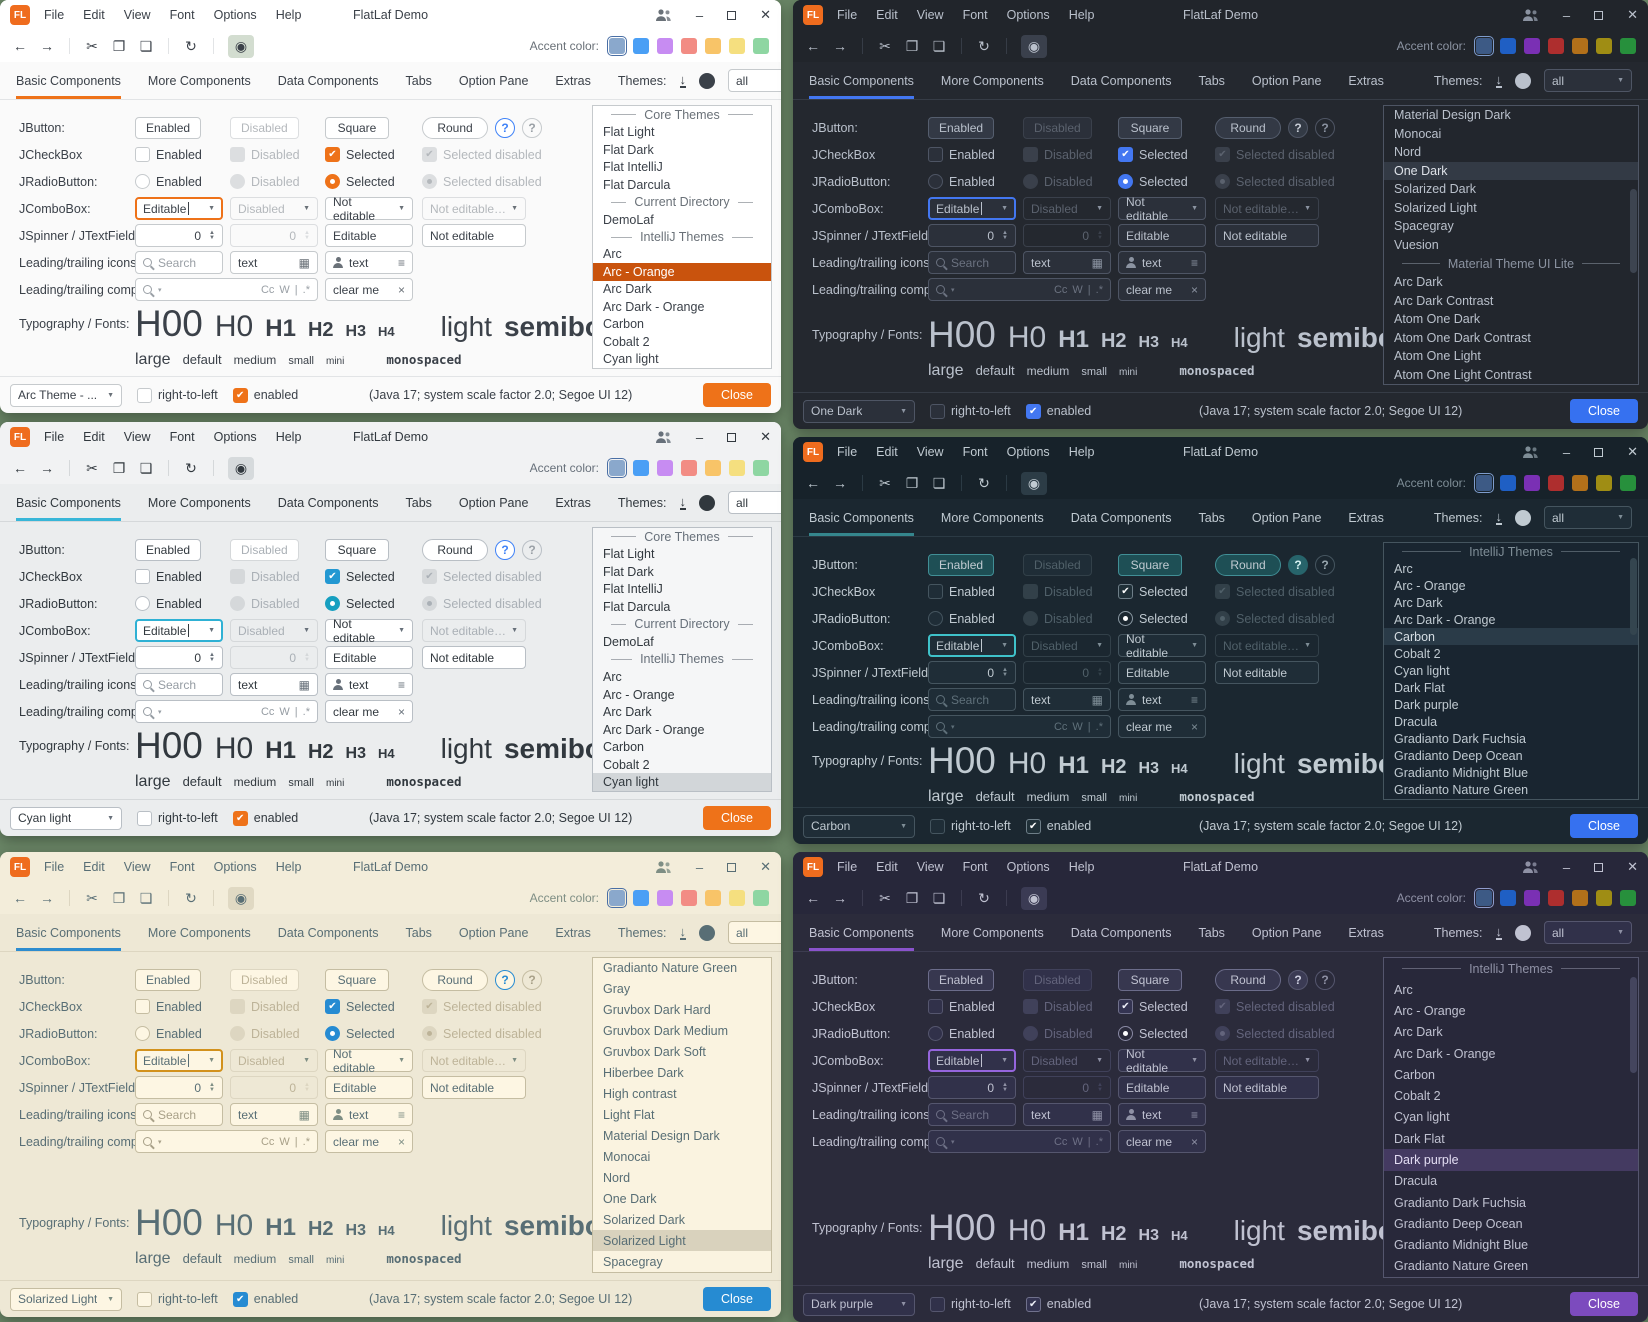 The height and width of the screenshot is (1322, 1648). What do you see at coordinates (682, 782) in the screenshot?
I see `theme-list-item: Cyan light` at bounding box center [682, 782].